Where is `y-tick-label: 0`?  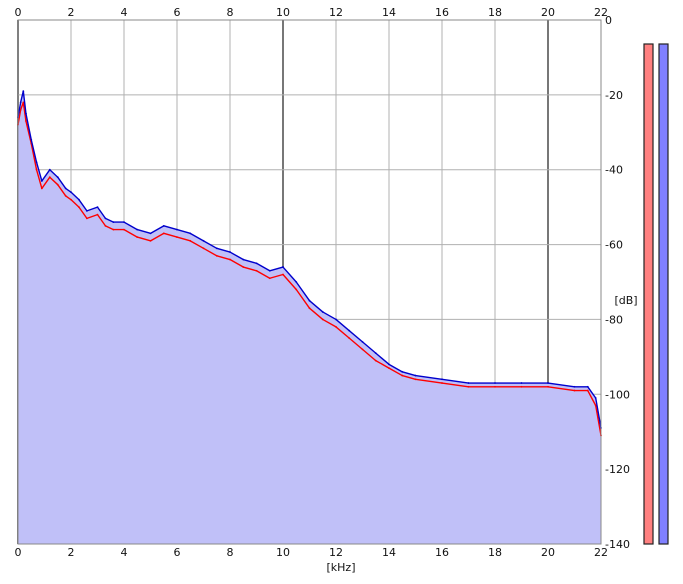 y-tick-label: 0 is located at coordinates (608, 20).